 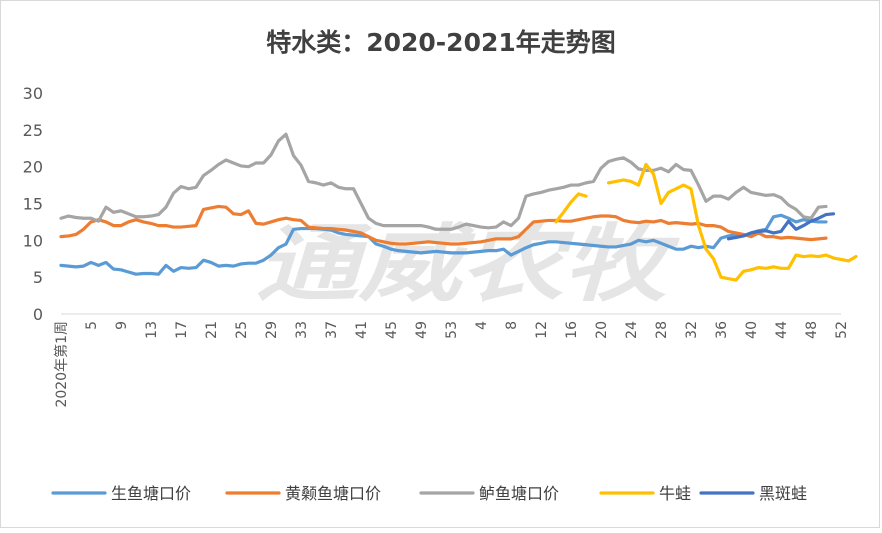 What do you see at coordinates (452, 330) in the screenshot?
I see `x-tick-label: 53` at bounding box center [452, 330].